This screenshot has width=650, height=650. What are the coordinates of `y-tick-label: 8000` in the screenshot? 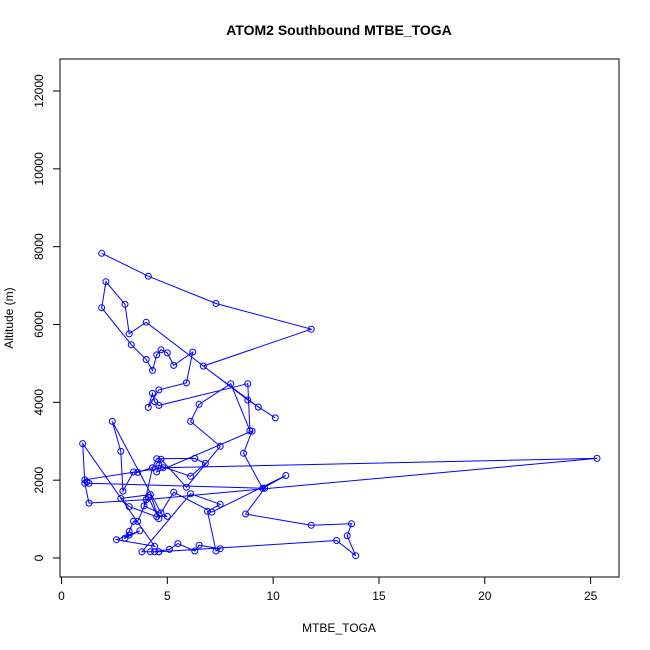 It's located at (39, 246).